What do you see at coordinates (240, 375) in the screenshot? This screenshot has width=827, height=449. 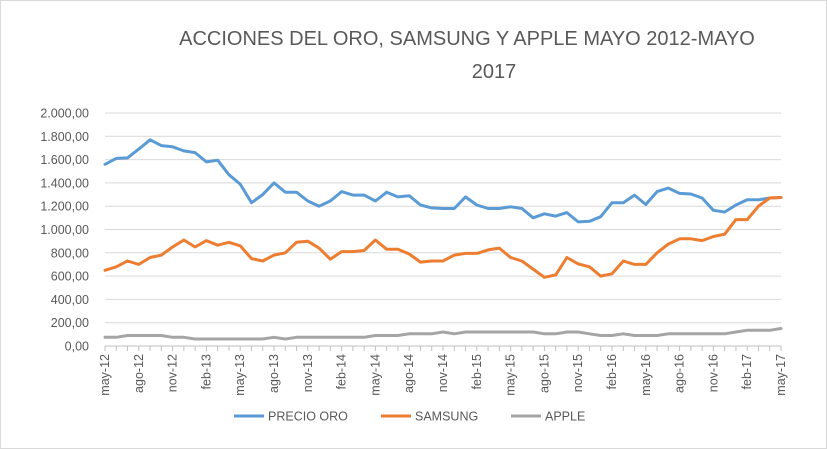 I see `x-tick-label: may-13` at bounding box center [240, 375].